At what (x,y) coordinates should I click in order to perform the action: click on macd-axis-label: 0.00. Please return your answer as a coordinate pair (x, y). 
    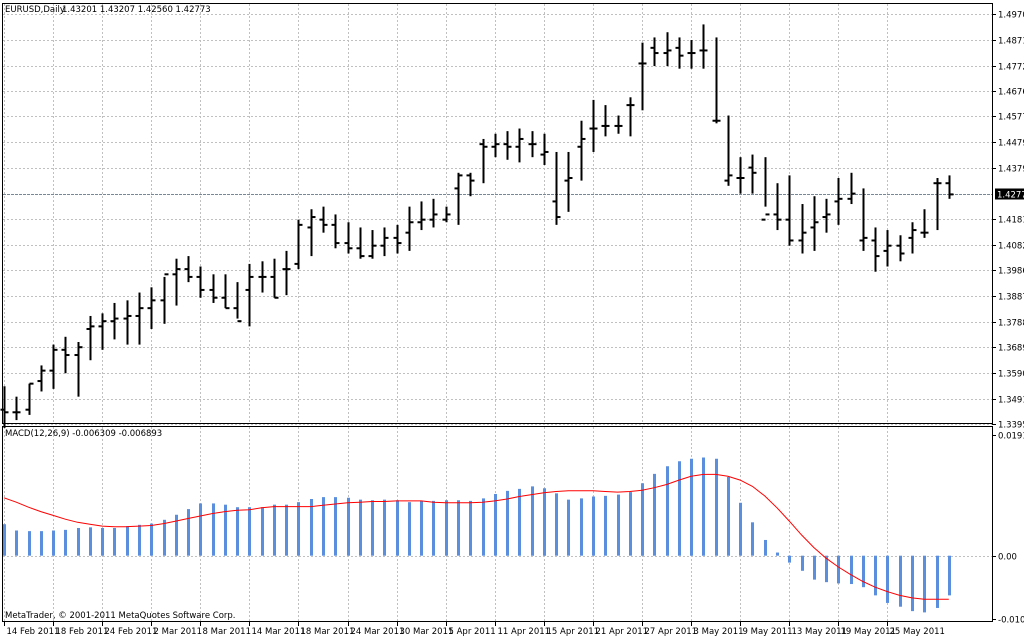
    Looking at the image, I should click on (1007, 558).